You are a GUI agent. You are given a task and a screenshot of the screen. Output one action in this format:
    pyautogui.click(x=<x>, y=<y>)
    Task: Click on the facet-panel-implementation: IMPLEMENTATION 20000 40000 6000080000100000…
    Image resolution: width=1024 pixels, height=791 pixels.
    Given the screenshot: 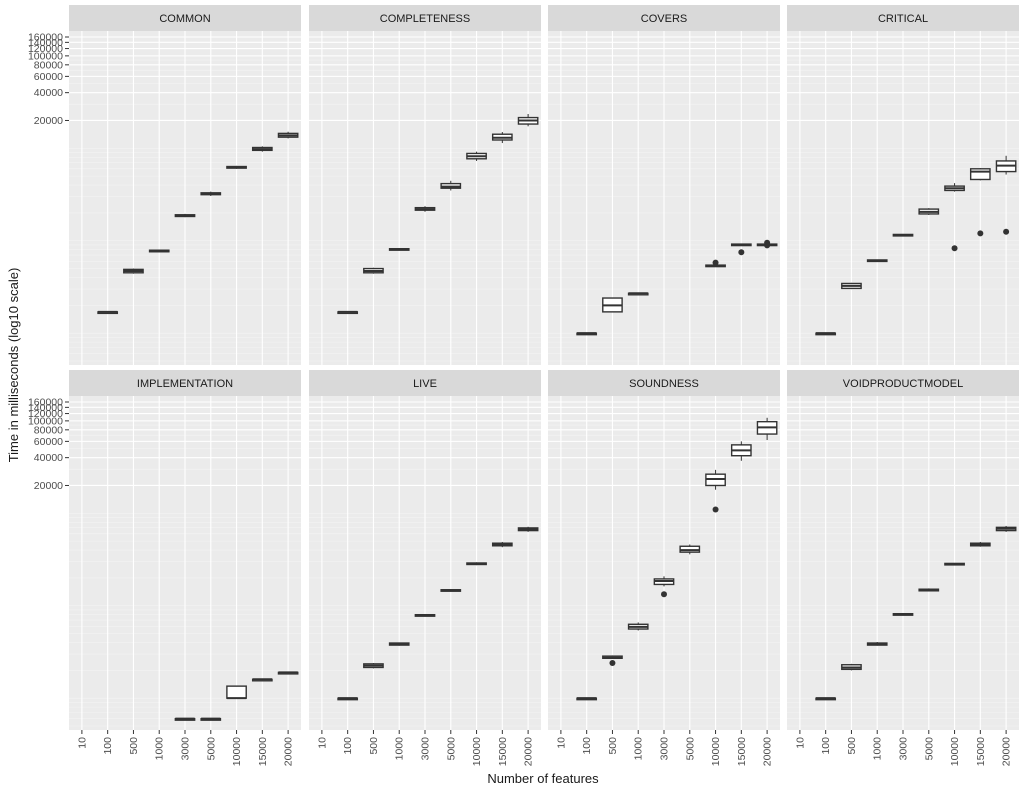 What is the action you would take?
    pyautogui.click(x=164, y=568)
    